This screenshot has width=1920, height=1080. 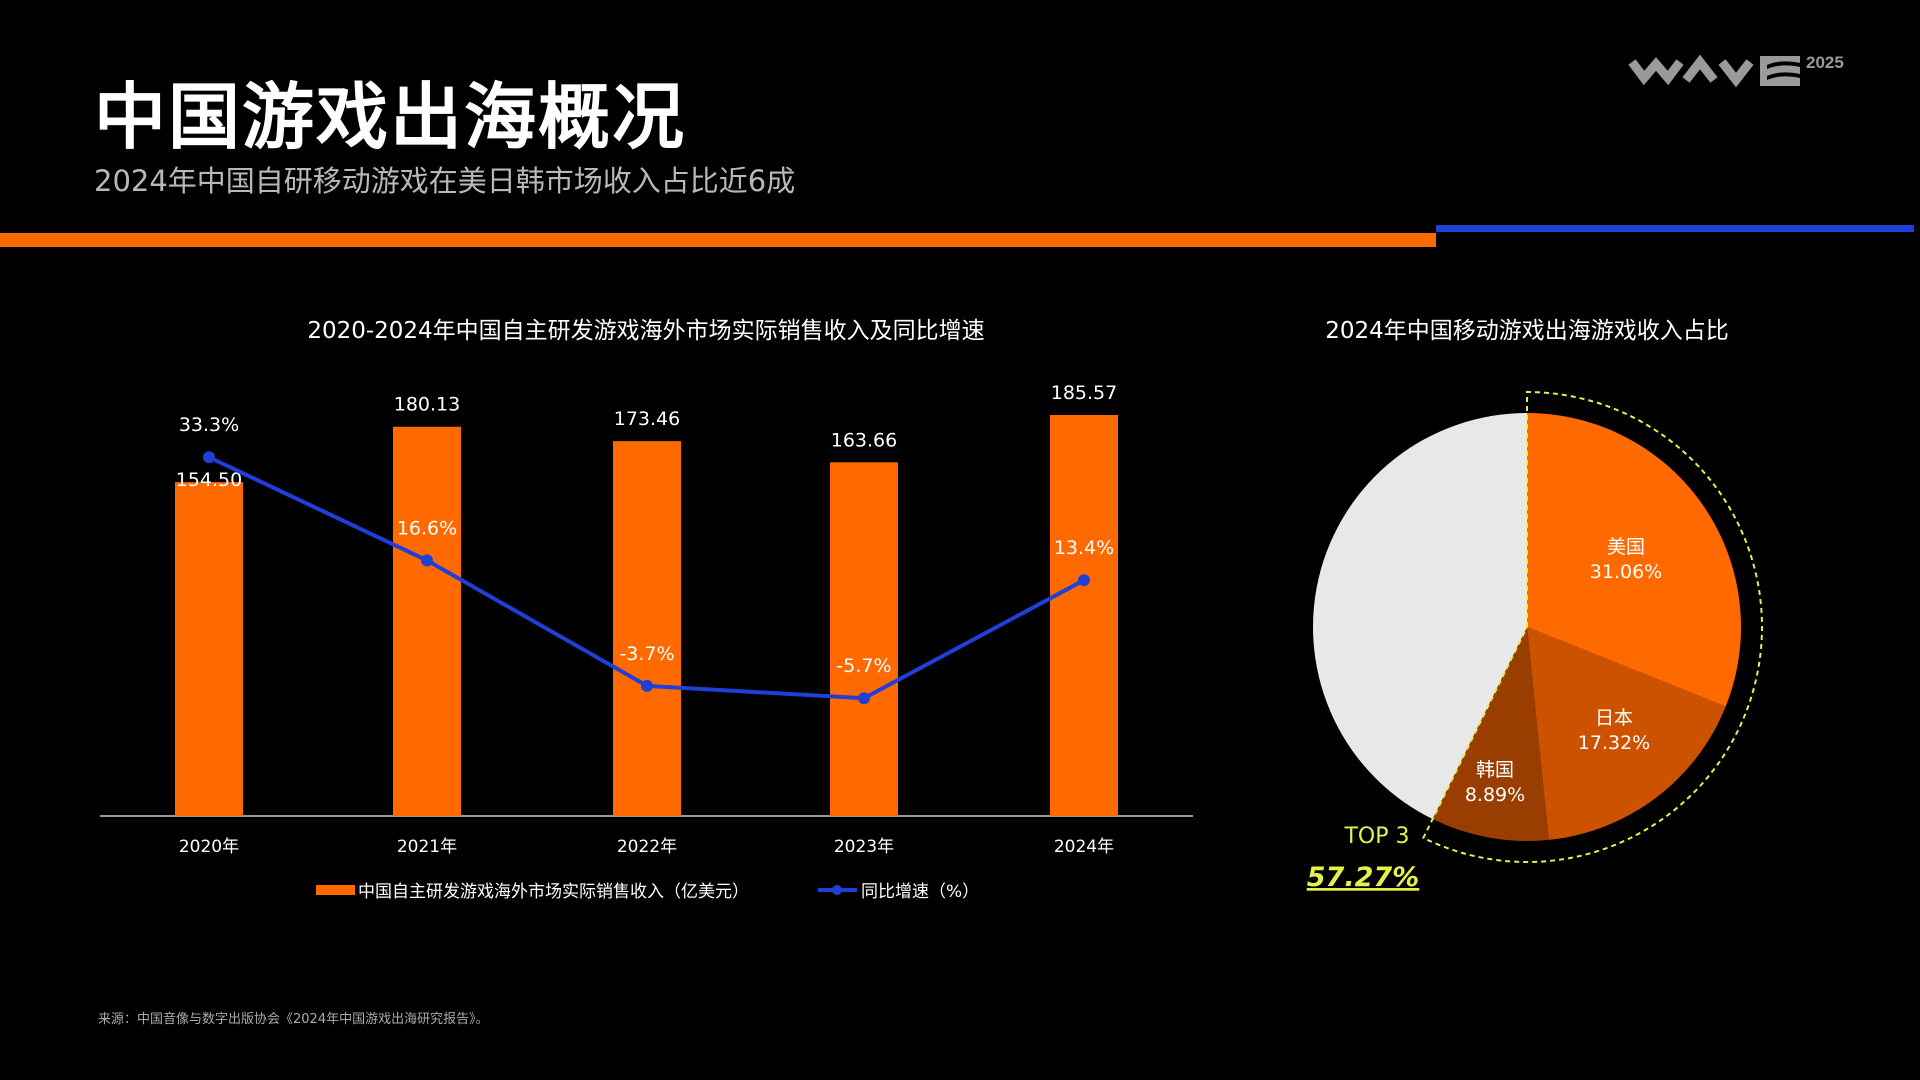 What do you see at coordinates (1084, 393) in the screenshot?
I see `bar-value-label: 185.57` at bounding box center [1084, 393].